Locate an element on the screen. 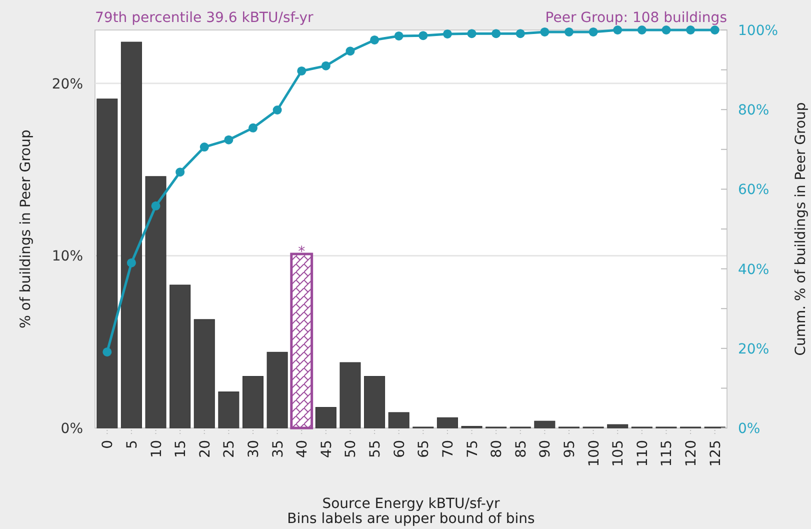 This screenshot has height=529, width=811. x-tick-label: 95 is located at coordinates (570, 449).